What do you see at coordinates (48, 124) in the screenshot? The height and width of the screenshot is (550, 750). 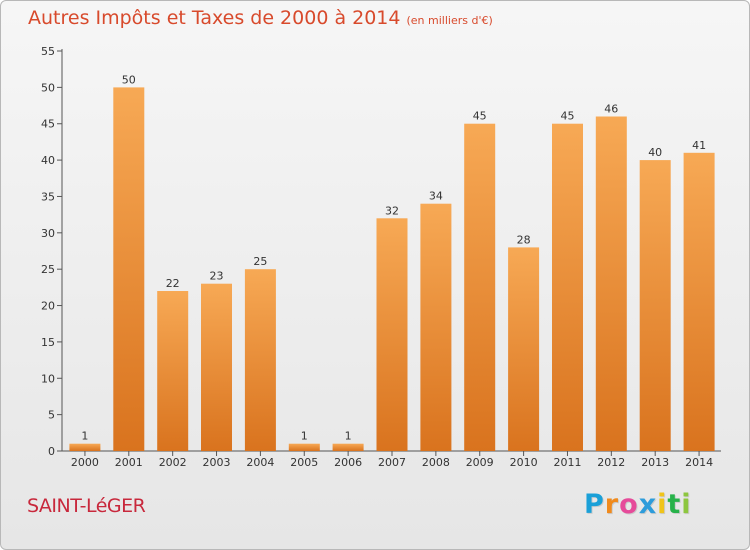 I see `y-tick-label: 45` at bounding box center [48, 124].